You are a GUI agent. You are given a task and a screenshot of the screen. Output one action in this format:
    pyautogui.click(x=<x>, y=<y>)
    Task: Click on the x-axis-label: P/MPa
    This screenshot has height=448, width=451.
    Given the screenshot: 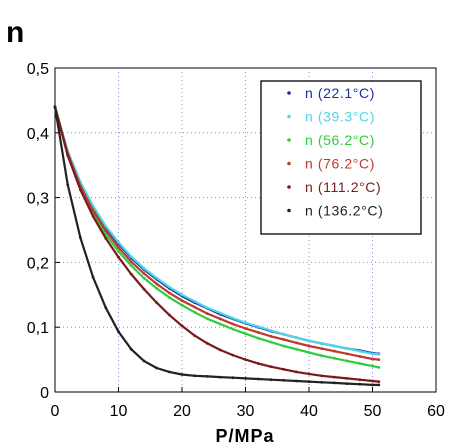 What is the action you would take?
    pyautogui.click(x=244, y=436)
    